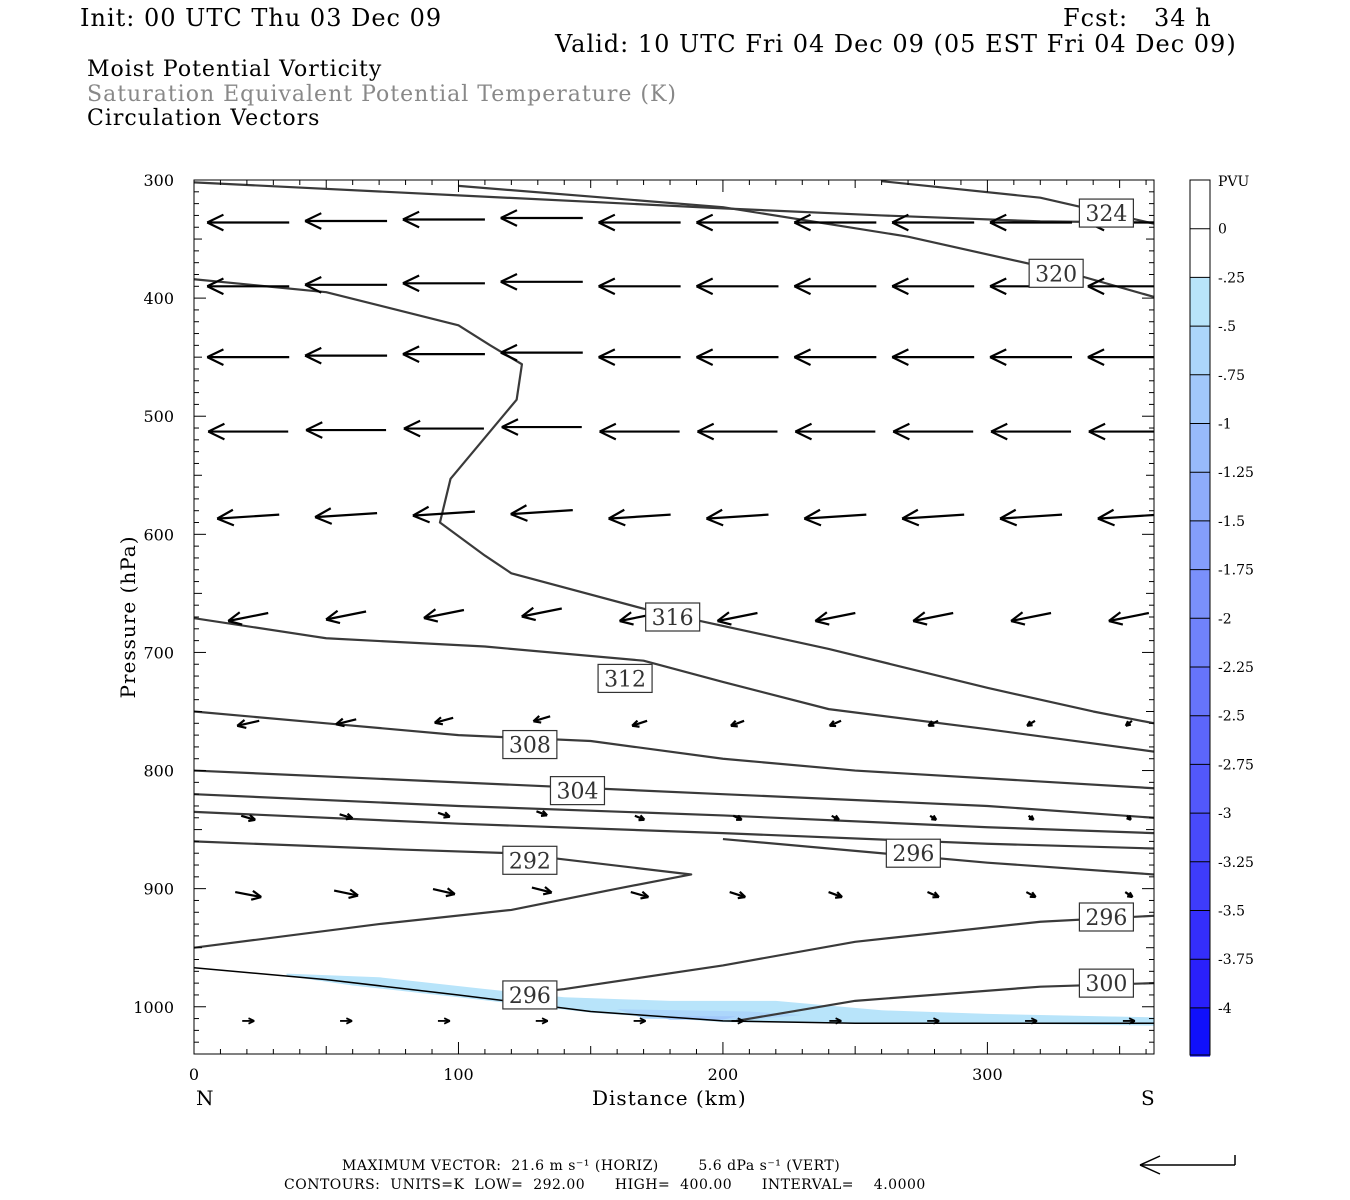  What do you see at coordinates (1231, 376) in the screenshot?
I see `colorbar-label: -.75` at bounding box center [1231, 376].